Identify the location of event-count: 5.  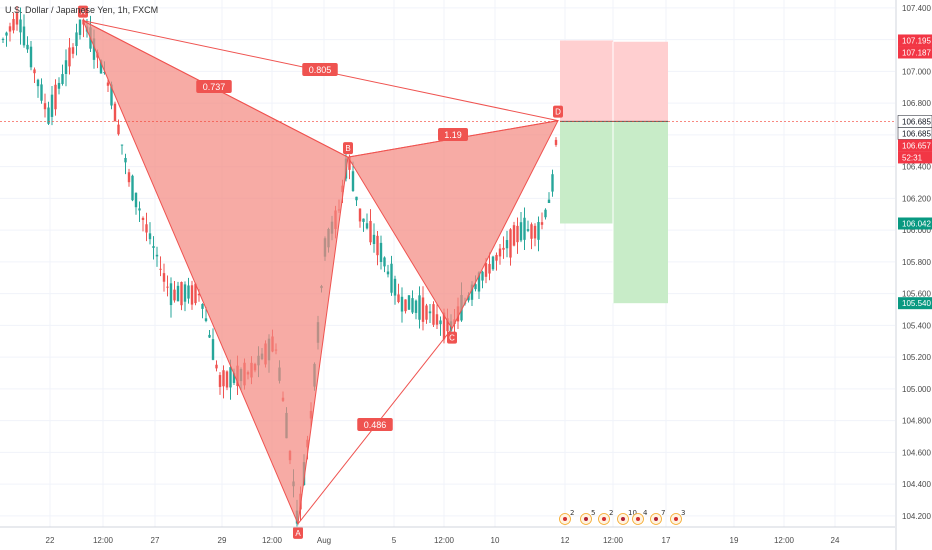
(593, 513).